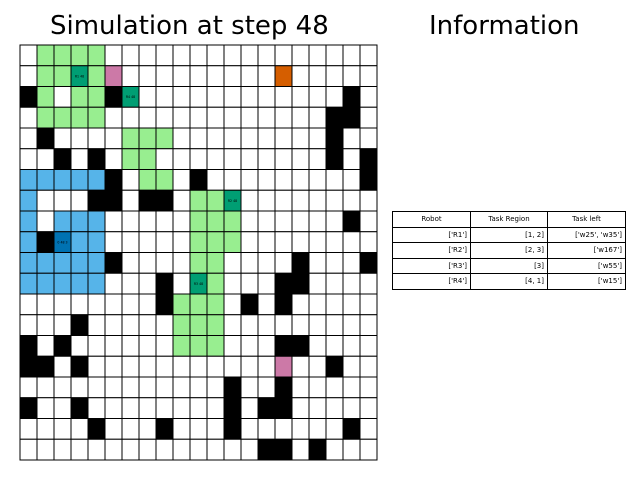 Image resolution: width=640 pixels, height=480 pixels. I want to click on table-cell-task-region: [2, 3], so click(509, 250).